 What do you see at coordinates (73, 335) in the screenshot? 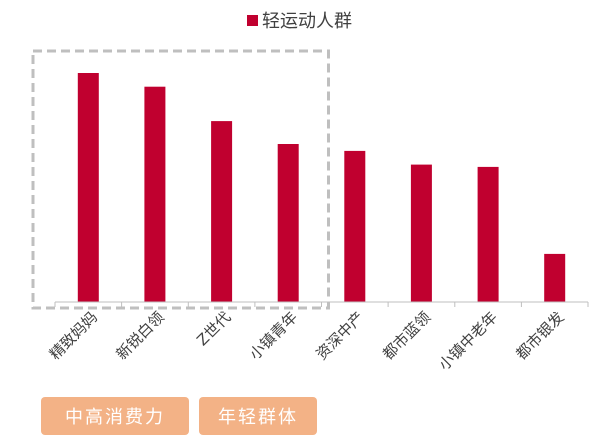
I see `x-label-0: 精致妈妈` at bounding box center [73, 335].